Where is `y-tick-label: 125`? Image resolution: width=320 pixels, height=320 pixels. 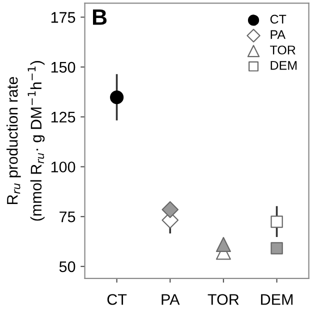 y-tick-label: 125 is located at coordinates (63, 117).